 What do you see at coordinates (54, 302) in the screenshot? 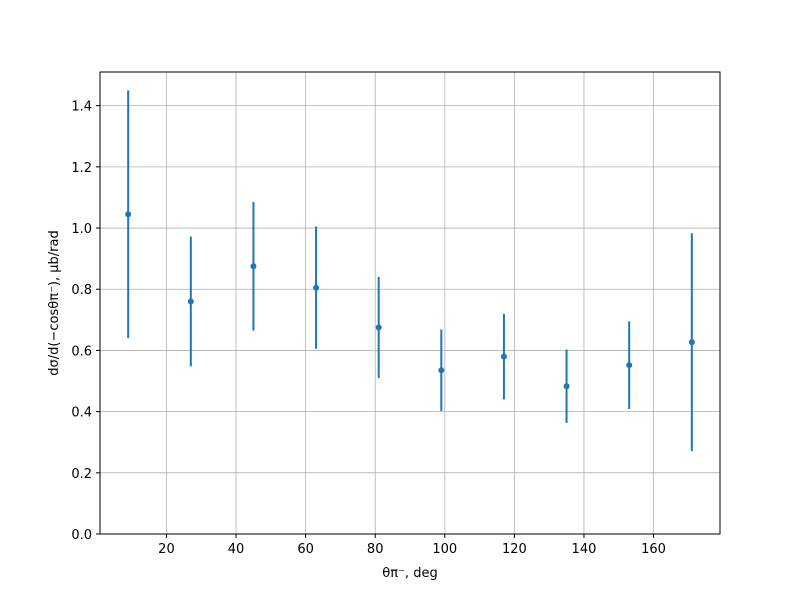
I see `y-axis-label: dσ/d(−cosθπ⁻), μb/rad` at bounding box center [54, 302].